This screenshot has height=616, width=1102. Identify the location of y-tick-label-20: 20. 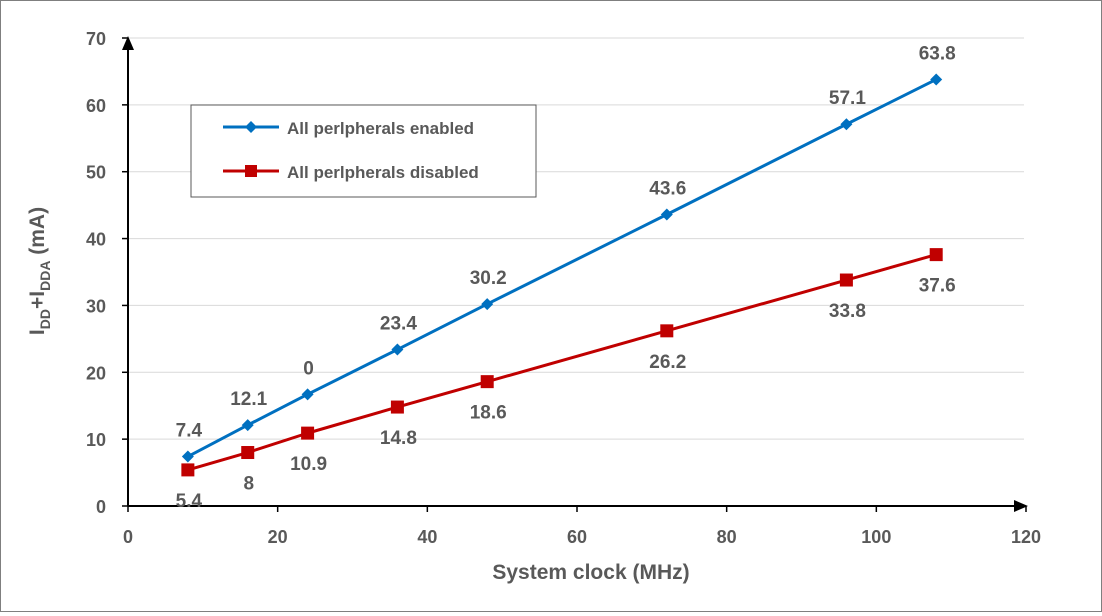
(96, 373).